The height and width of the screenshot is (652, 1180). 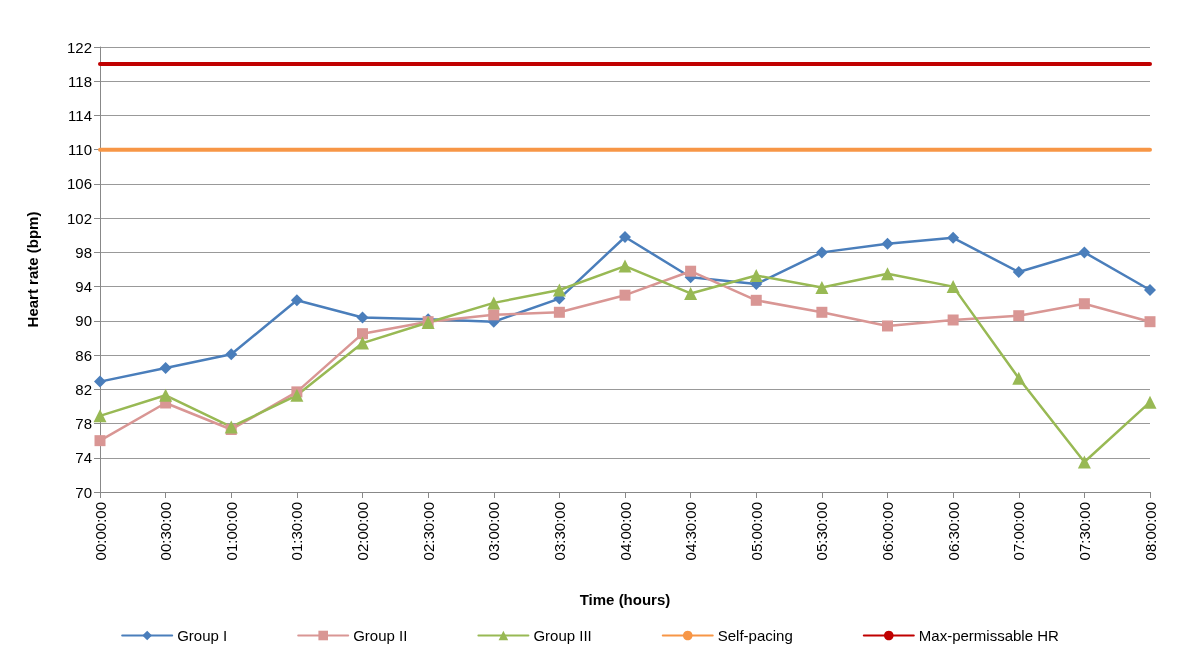 I want to click on y-tick-label: 122, so click(x=79, y=47).